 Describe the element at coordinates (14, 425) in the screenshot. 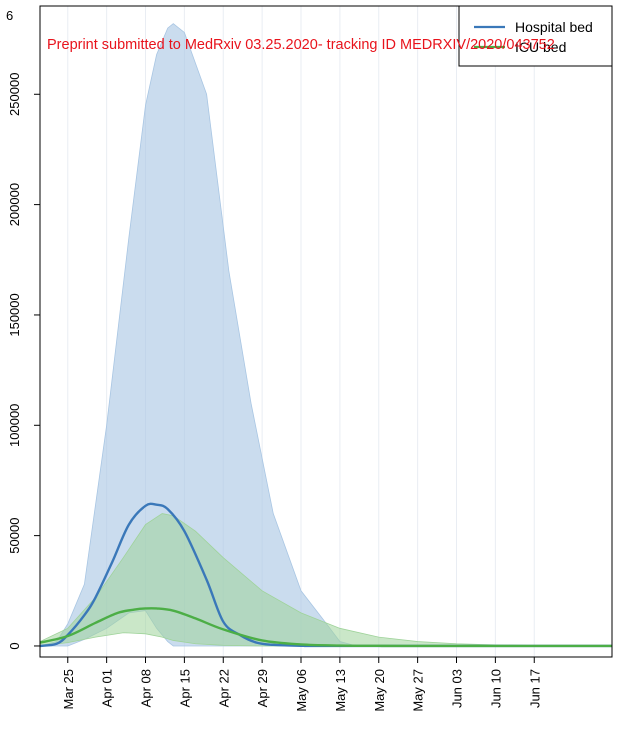

I see `y-tick-label-100000: 100000` at that location.